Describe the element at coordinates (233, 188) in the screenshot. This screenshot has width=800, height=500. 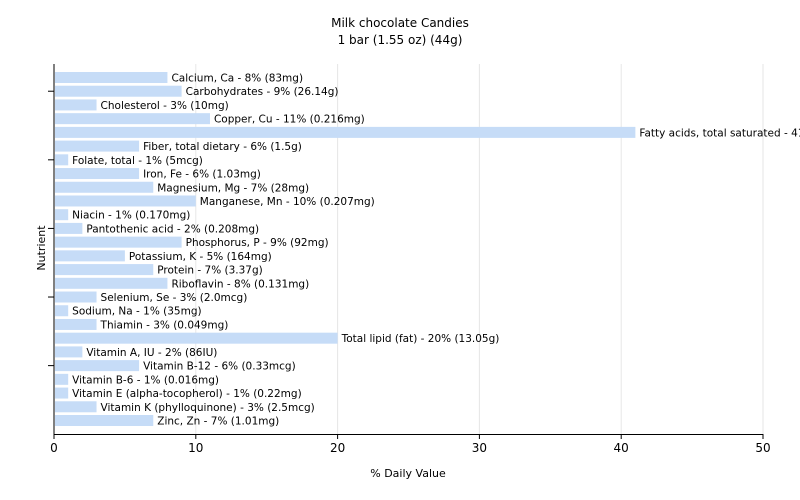
I see `bar-label: Magnesium, Mg - 7% (28mg)` at that location.